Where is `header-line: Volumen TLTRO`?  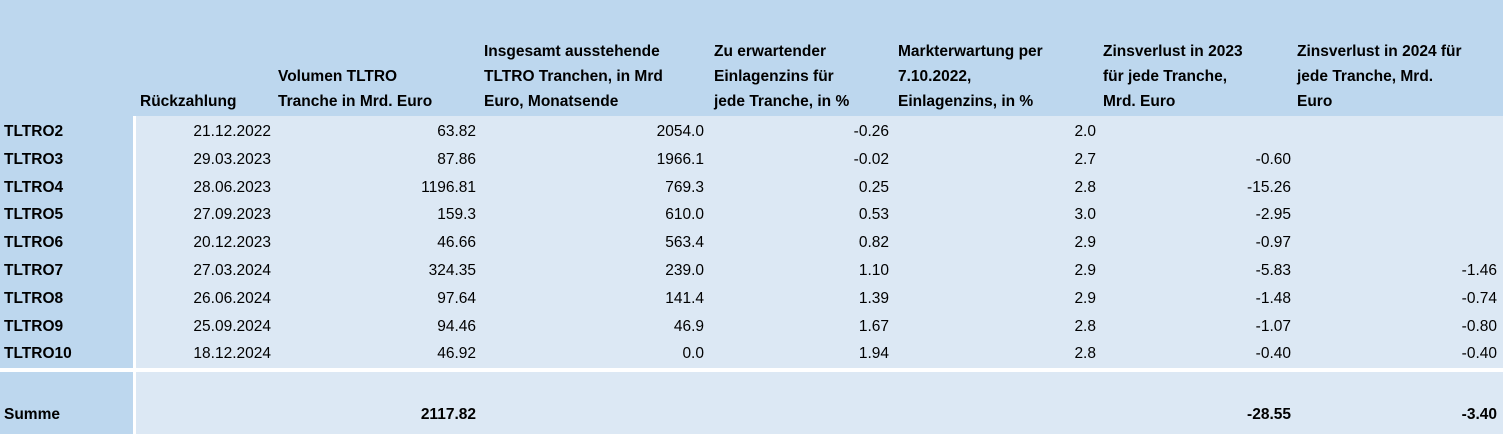
header-line: Volumen TLTRO is located at coordinates (338, 76).